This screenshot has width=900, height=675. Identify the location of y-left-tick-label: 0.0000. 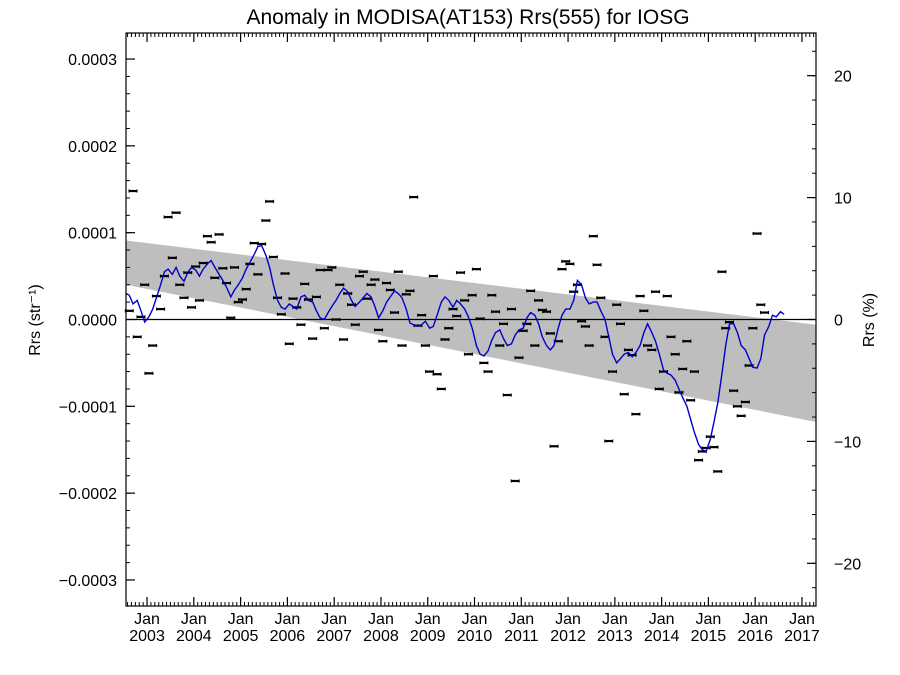
(92, 321).